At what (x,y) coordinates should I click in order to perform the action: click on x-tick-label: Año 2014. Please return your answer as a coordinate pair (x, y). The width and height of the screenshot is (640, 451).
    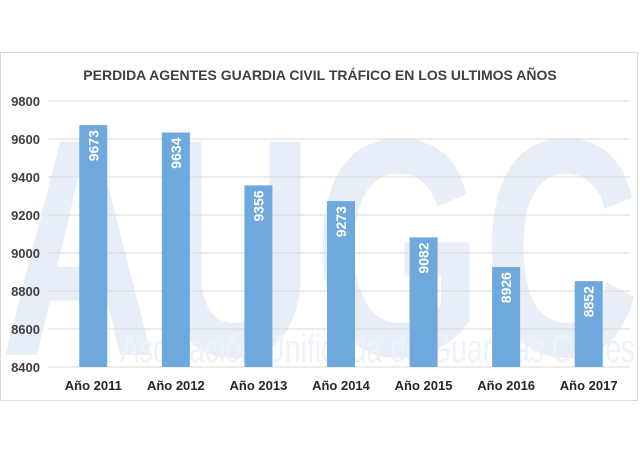
    Looking at the image, I should click on (341, 385).